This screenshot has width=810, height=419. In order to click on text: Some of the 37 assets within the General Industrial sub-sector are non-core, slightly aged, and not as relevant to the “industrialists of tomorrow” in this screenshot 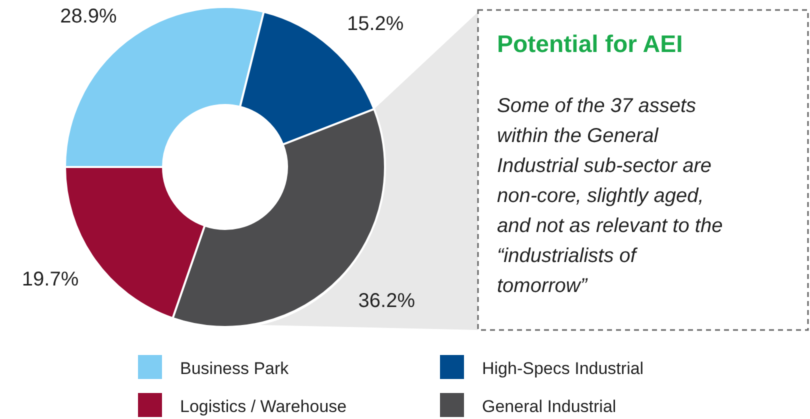, I will do `click(610, 196)`.